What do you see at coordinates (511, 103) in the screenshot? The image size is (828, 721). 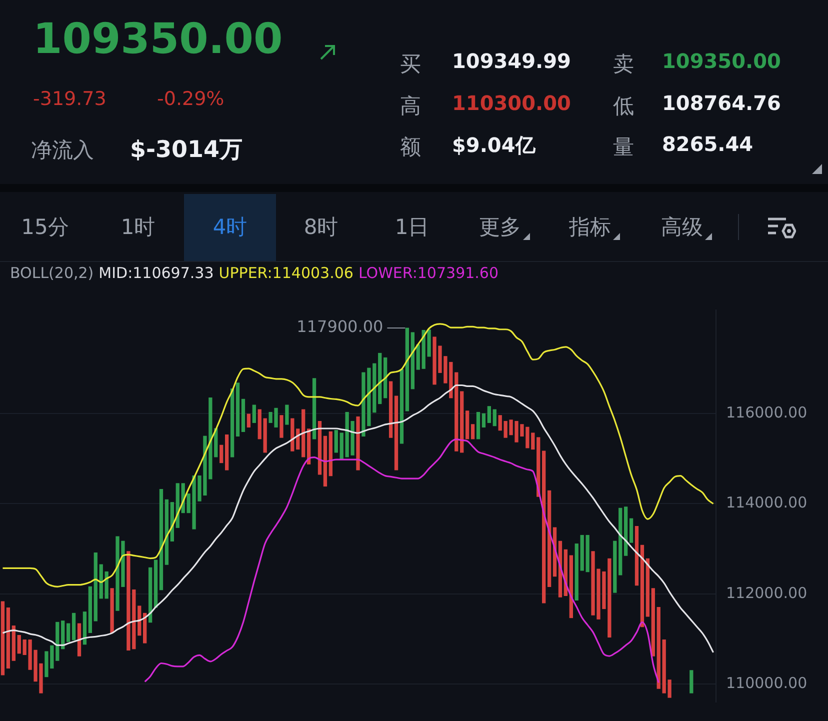 I see `text: 110300.00` at bounding box center [511, 103].